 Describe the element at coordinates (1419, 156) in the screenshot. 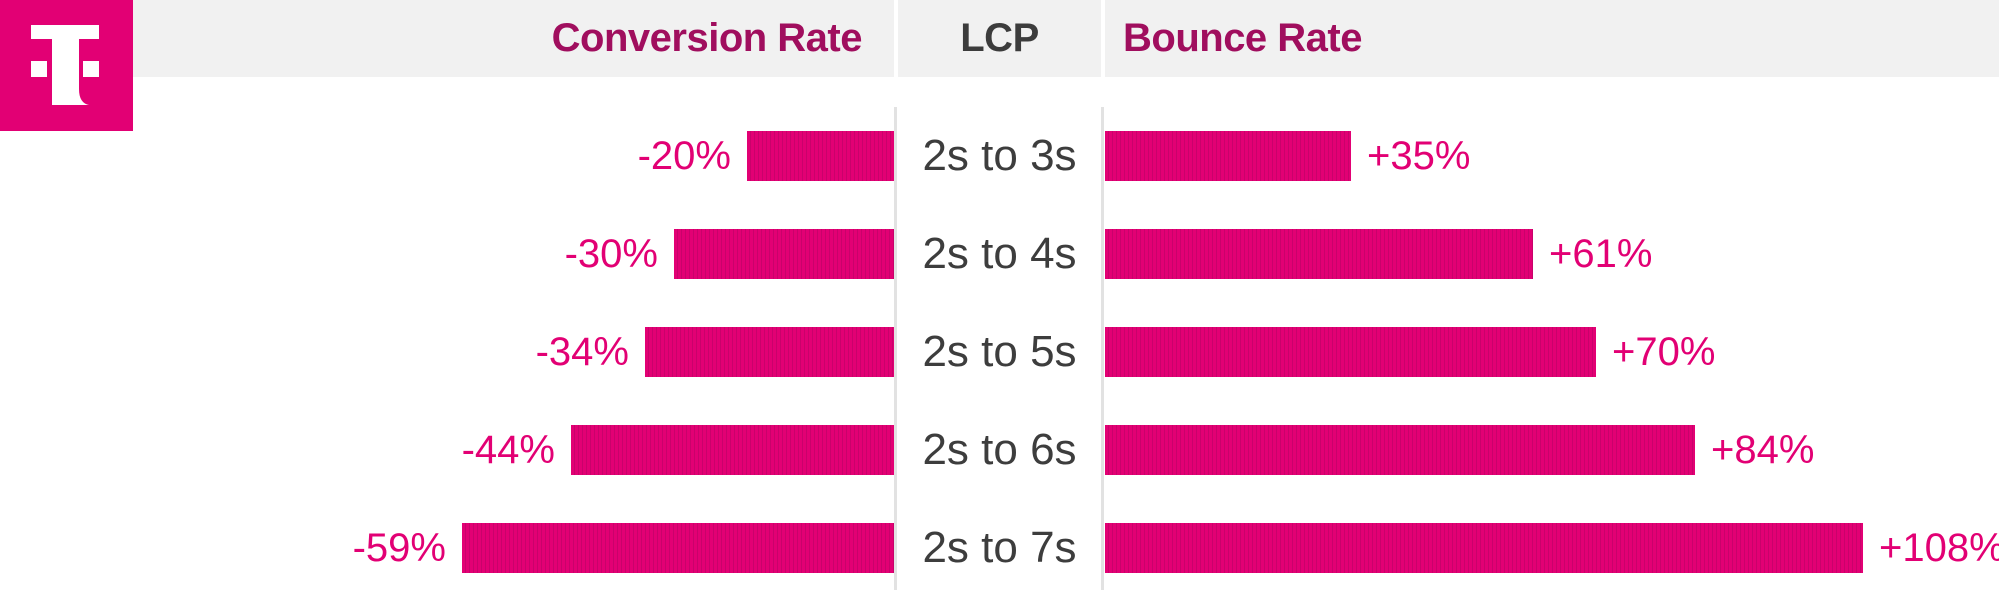

I see `bounce-value-label: +35%` at that location.